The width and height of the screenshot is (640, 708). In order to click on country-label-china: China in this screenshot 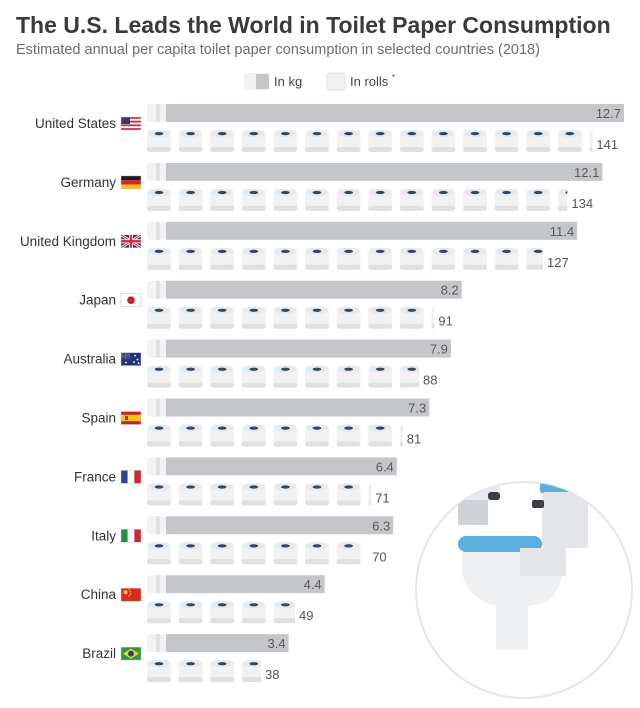, I will do `click(99, 594)`.